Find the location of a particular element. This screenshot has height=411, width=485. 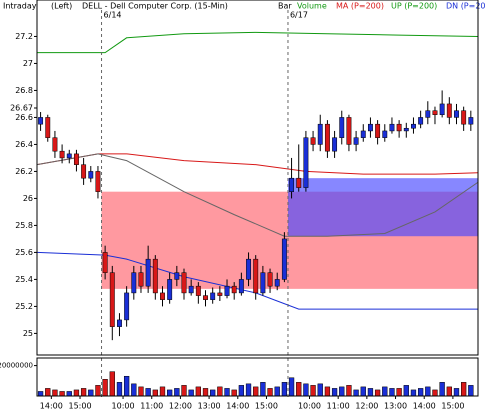

y-tick-label: 25.2 is located at coordinates (24, 306).